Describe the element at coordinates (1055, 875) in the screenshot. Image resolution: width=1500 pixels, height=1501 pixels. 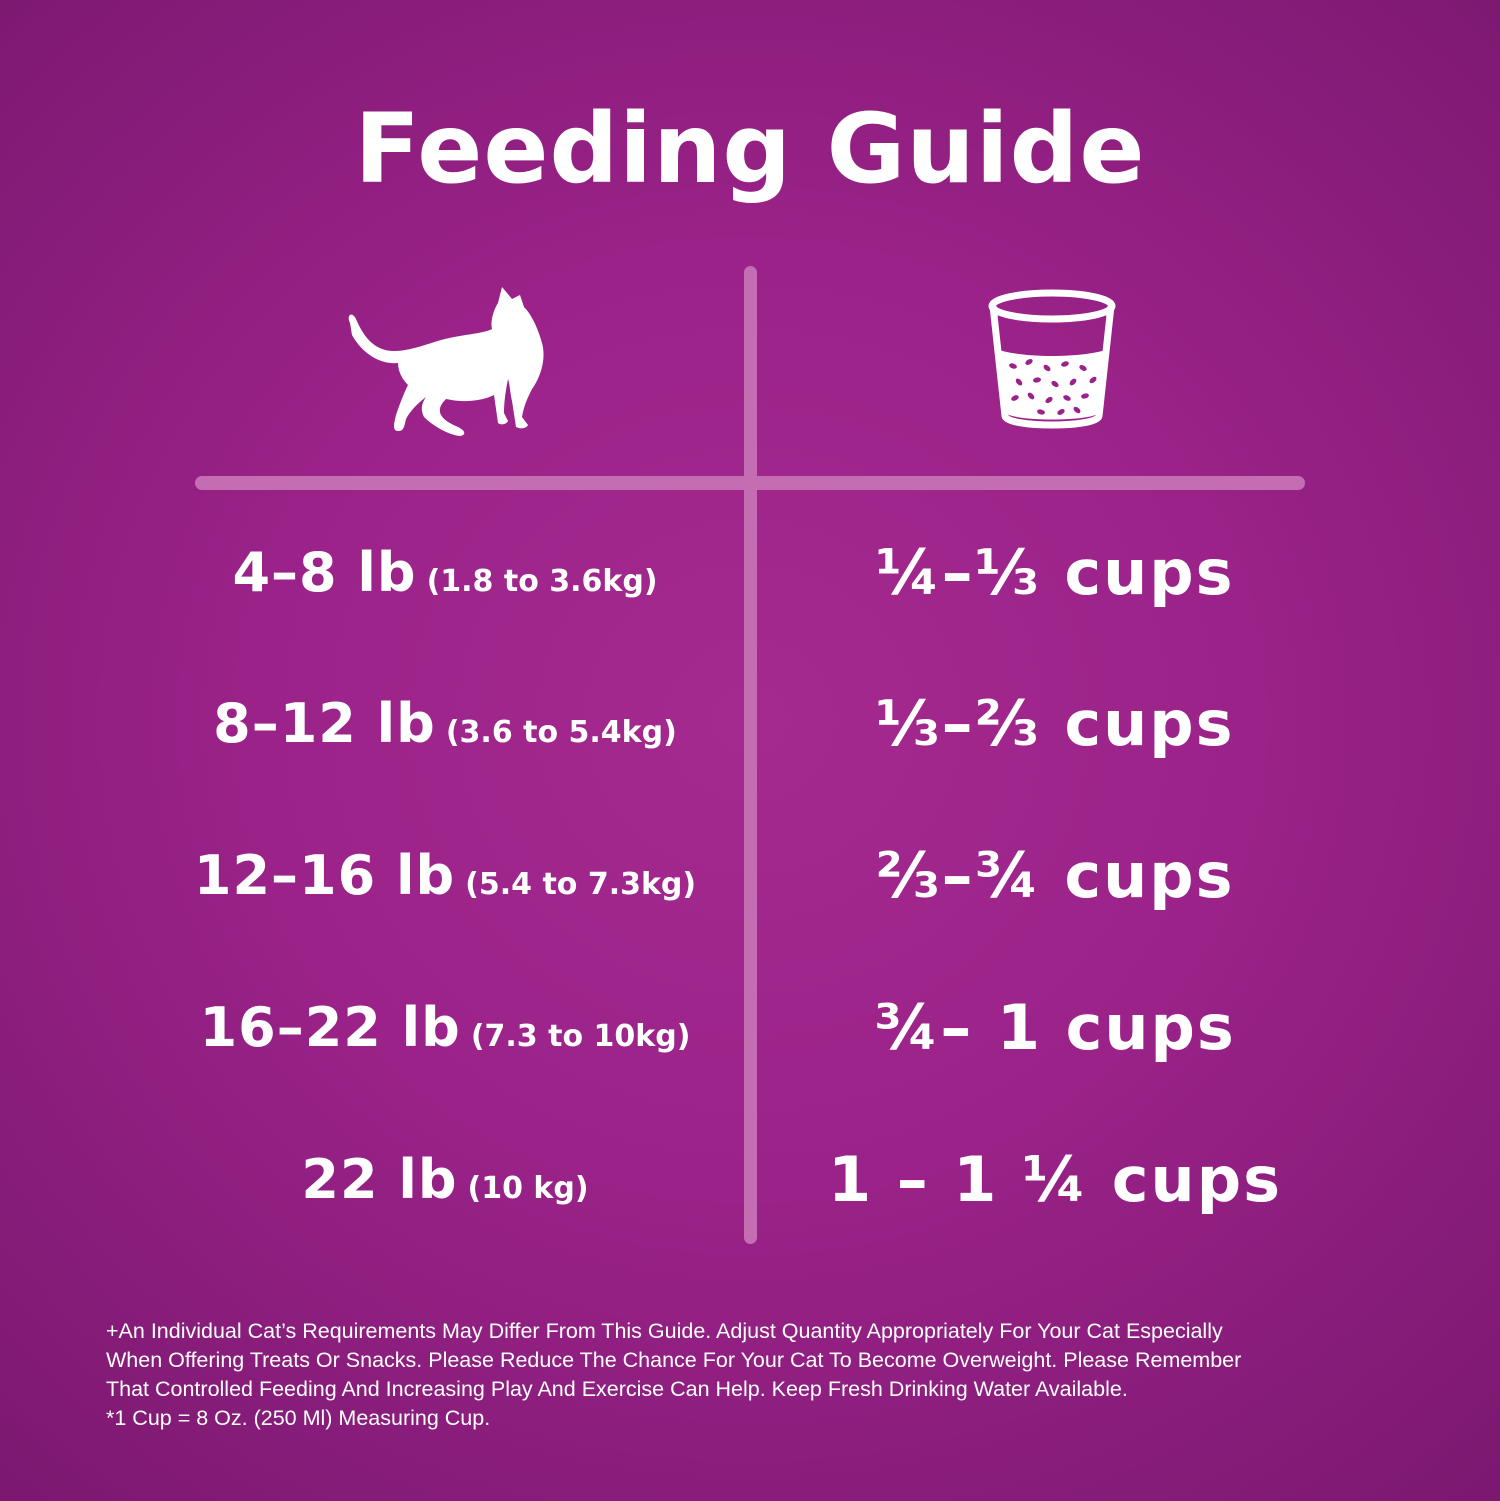
I see `amount-cell: ⅔–¾ cups` at that location.